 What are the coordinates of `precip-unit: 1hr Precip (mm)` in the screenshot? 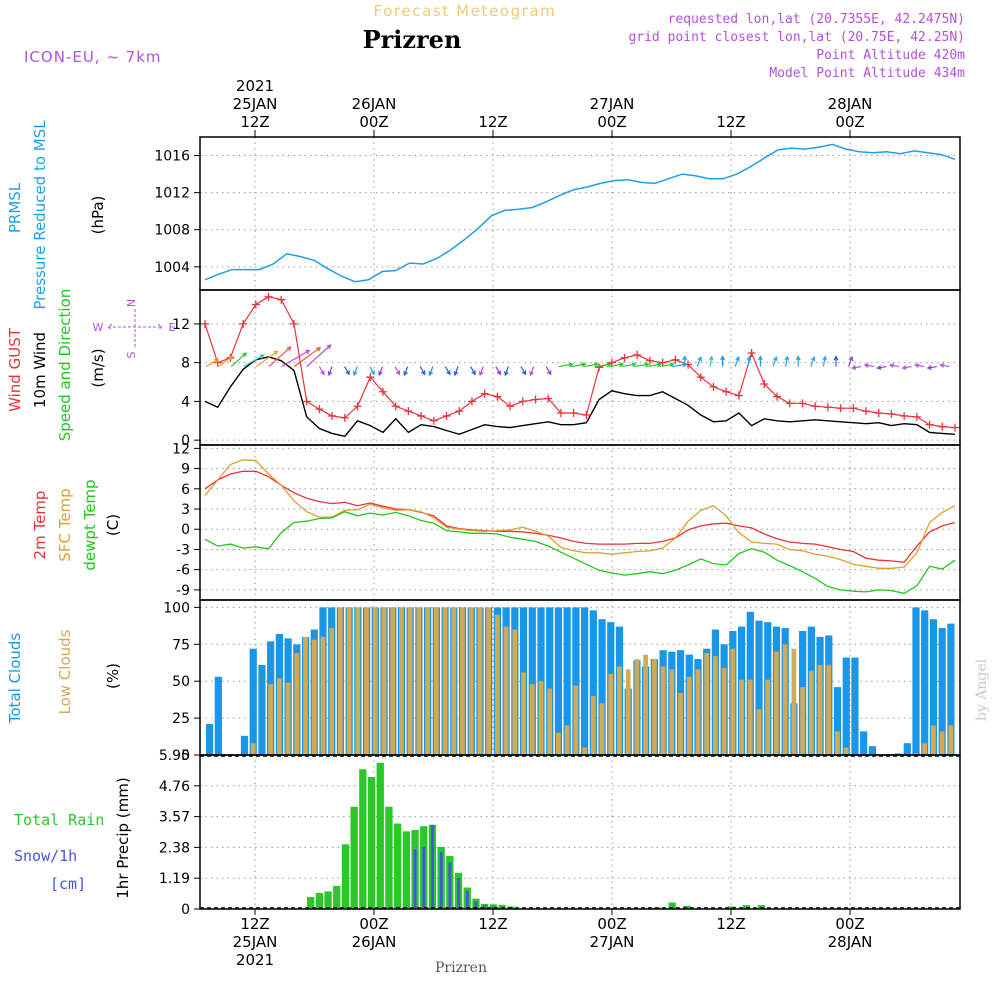 It's located at (123, 837).